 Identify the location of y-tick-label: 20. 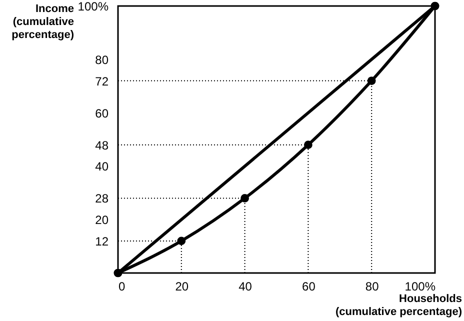
(102, 220).